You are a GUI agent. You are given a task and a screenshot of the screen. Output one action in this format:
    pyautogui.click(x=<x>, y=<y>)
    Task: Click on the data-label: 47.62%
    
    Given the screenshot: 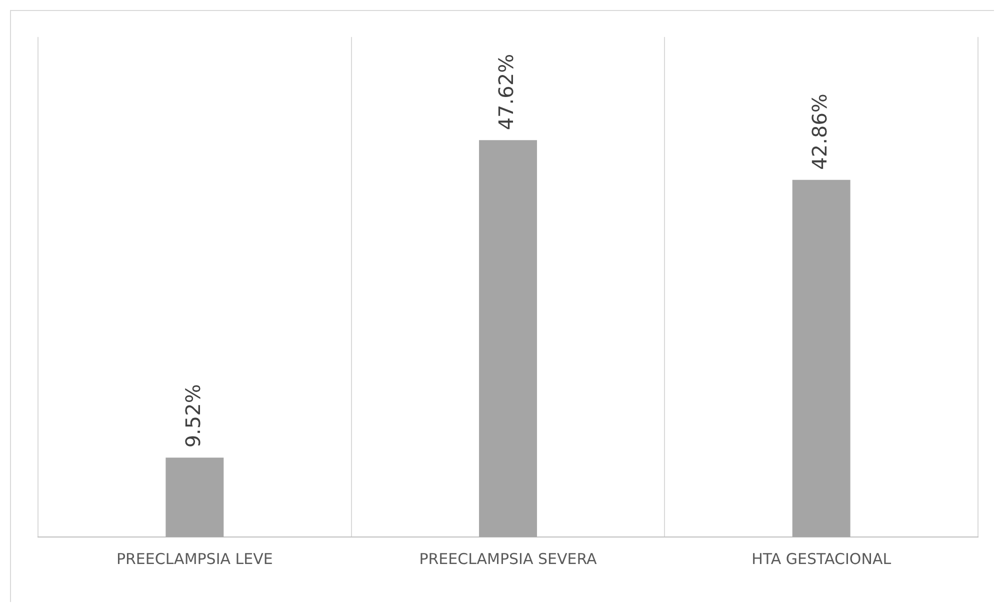 What is the action you would take?
    pyautogui.click(x=506, y=92)
    